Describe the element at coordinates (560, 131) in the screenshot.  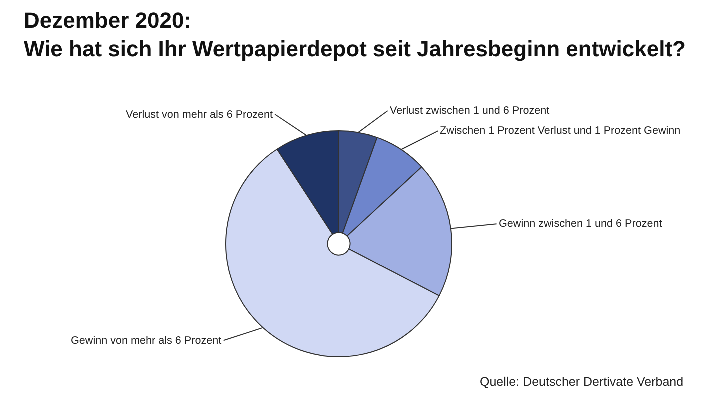
I see `slice-label: Zwischen 1 Prozent Verlust und 1 Prozent Gewinn` at that location.